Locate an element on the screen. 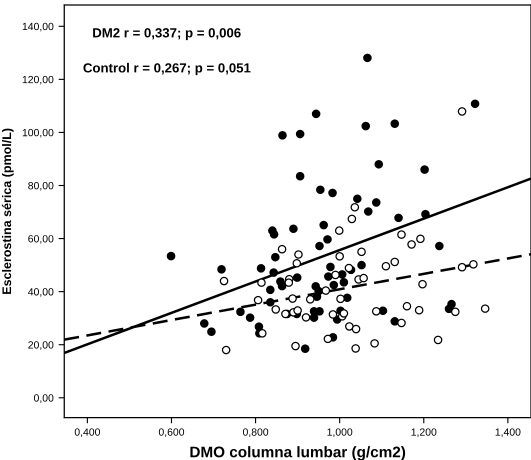  annotation: Control r = 0,267; p = 0,051 is located at coordinates (166, 69).